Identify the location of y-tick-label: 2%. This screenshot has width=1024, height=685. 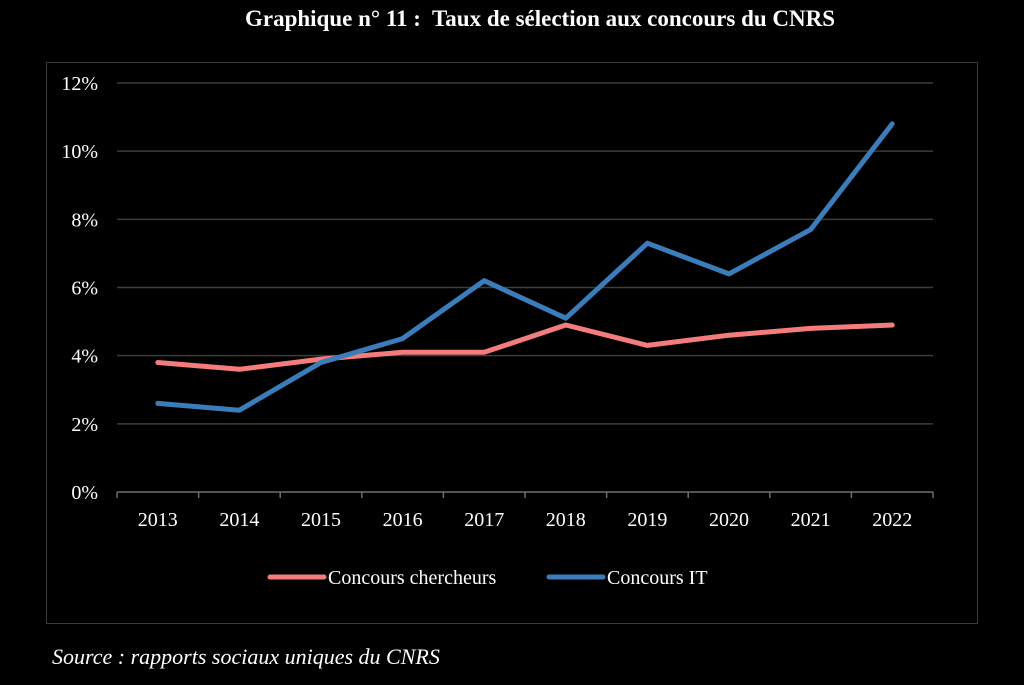
(84, 425).